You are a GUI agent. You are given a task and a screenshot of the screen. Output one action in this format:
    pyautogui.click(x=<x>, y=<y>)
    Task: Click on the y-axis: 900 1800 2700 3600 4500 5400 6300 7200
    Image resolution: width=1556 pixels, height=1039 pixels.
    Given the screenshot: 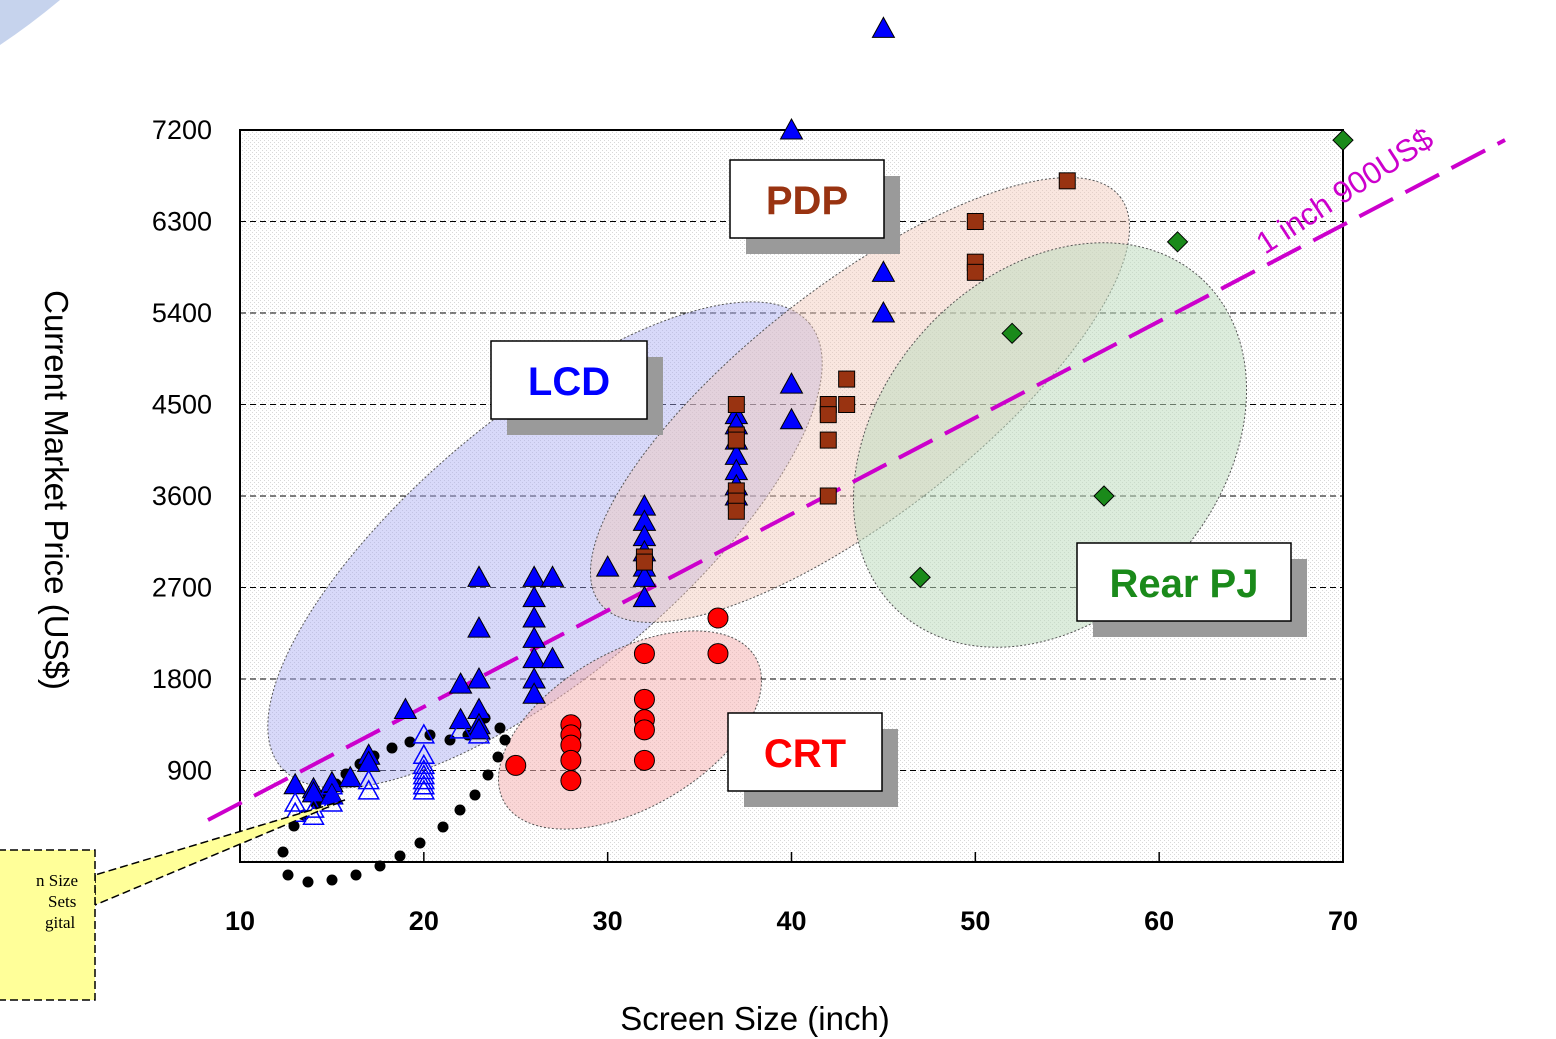 What is the action you would take?
    pyautogui.click(x=182, y=450)
    